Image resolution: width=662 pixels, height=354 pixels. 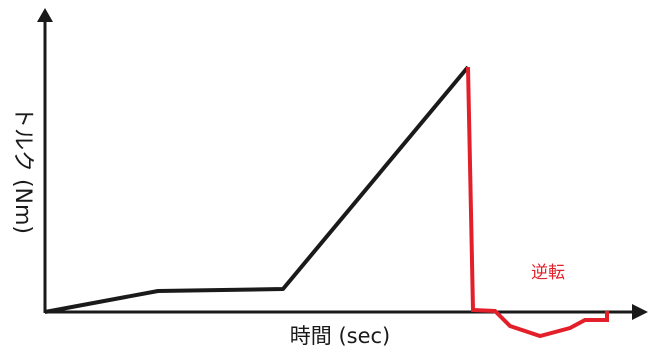 I want to click on x-axis-arrow, so click(x=640, y=312).